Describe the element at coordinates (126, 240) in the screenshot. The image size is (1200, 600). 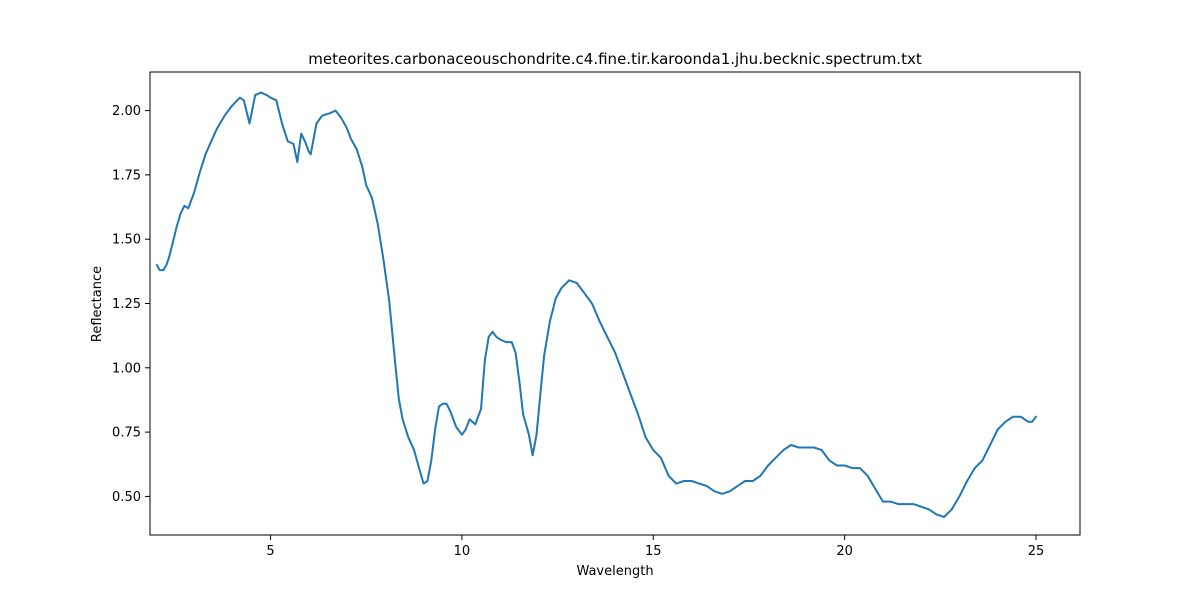
I see `y-tick-label: 1.50` at that location.